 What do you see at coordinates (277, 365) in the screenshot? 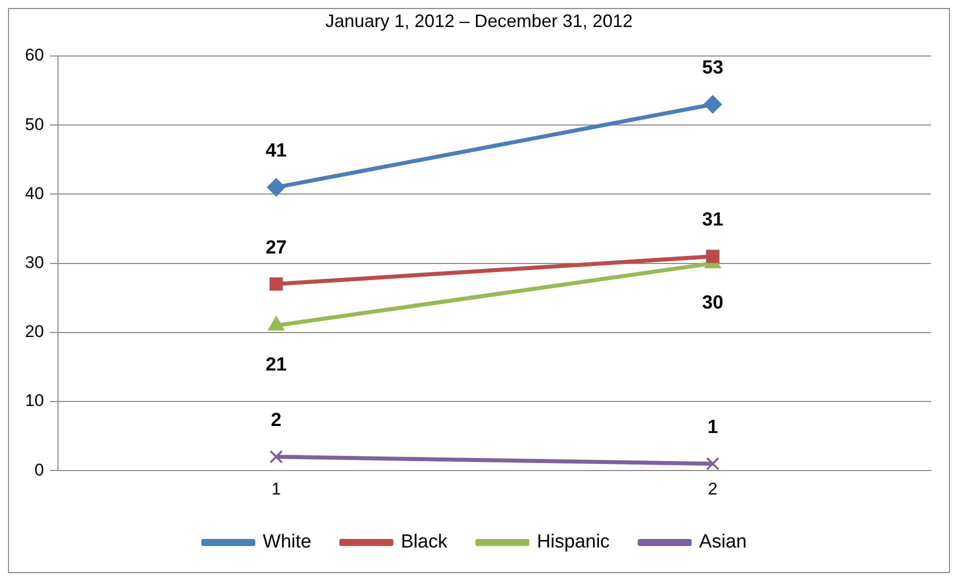
I see `data-label: 21` at bounding box center [277, 365].